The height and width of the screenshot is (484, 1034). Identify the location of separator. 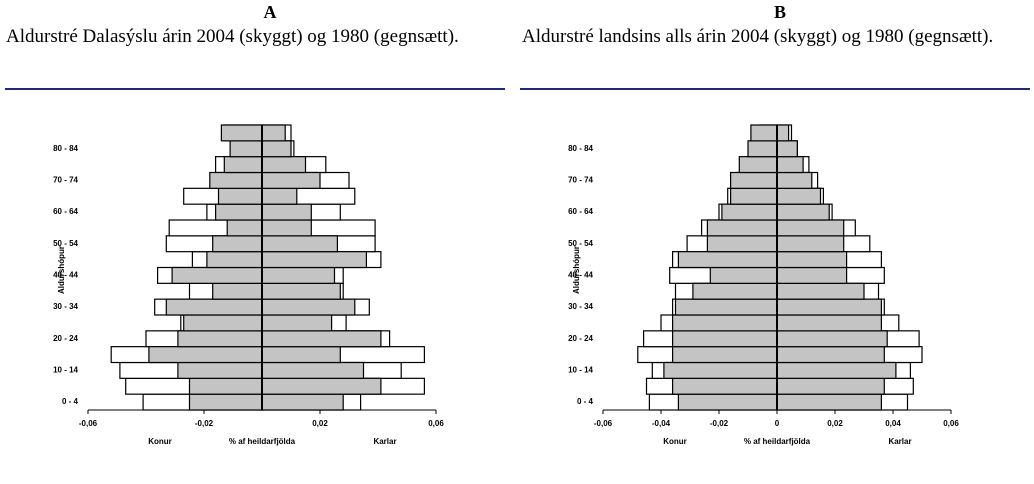
(775, 89).